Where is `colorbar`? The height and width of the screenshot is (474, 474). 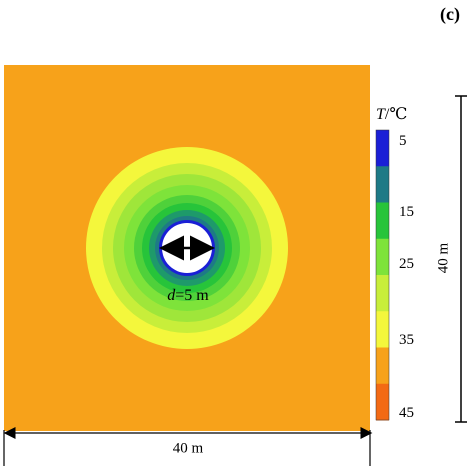 colorbar is located at coordinates (382, 275).